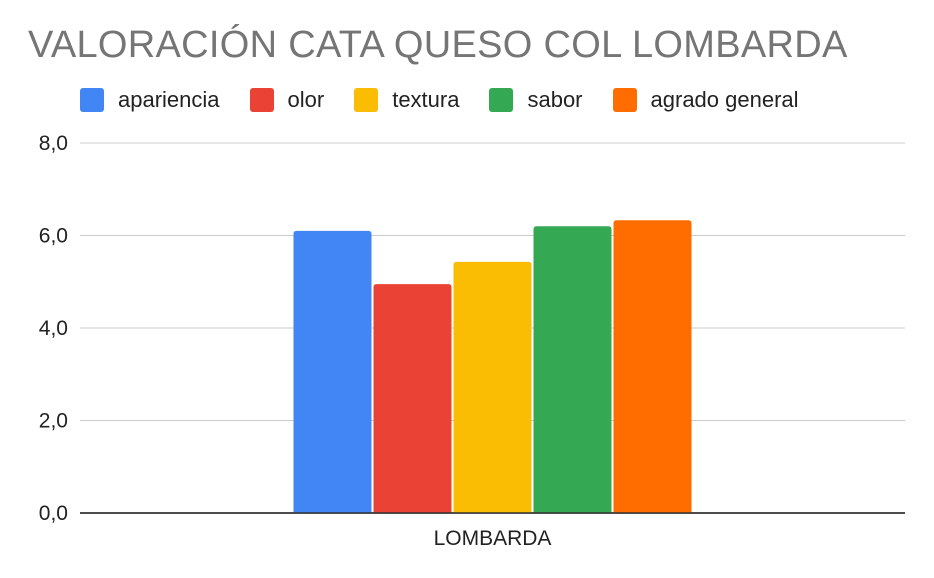 The height and width of the screenshot is (578, 934). I want to click on y-tick-label: 4,0, so click(53, 328).